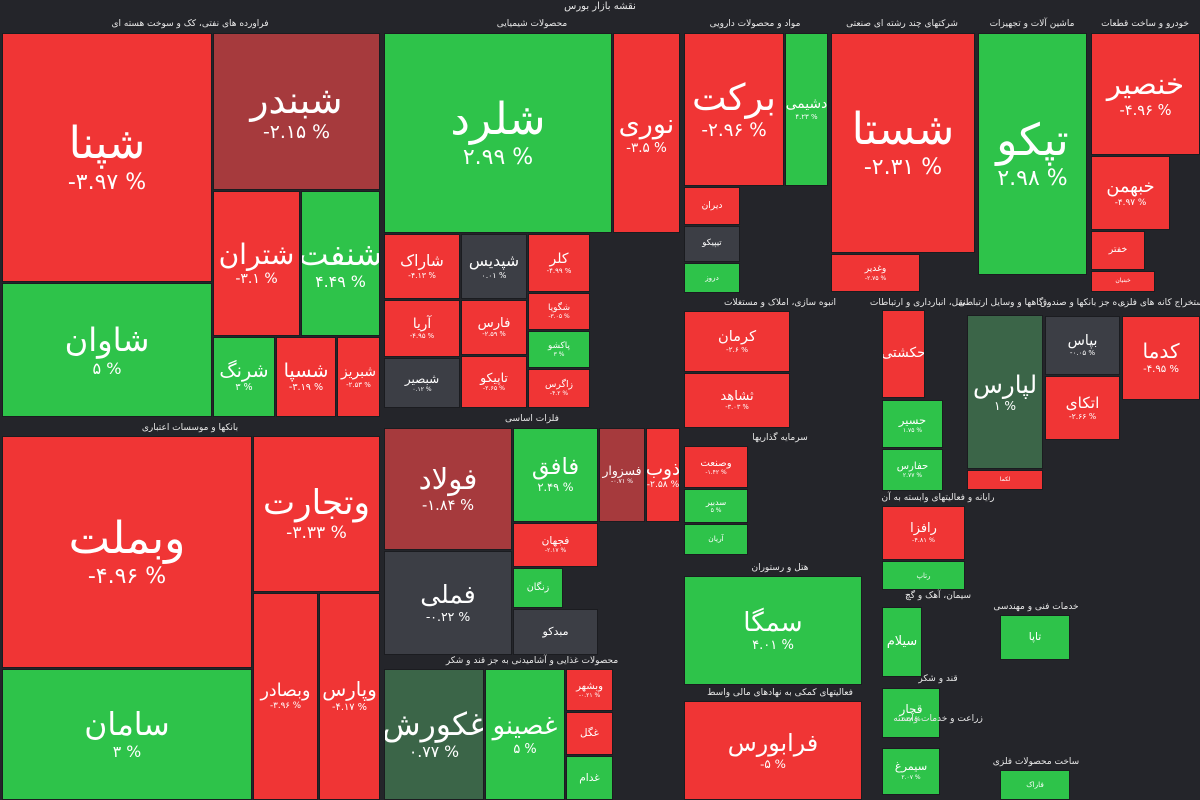 This screenshot has width=1200, height=800. What do you see at coordinates (494, 389) in the screenshot?
I see `stock-change: -۲.۶۵ %` at bounding box center [494, 389].